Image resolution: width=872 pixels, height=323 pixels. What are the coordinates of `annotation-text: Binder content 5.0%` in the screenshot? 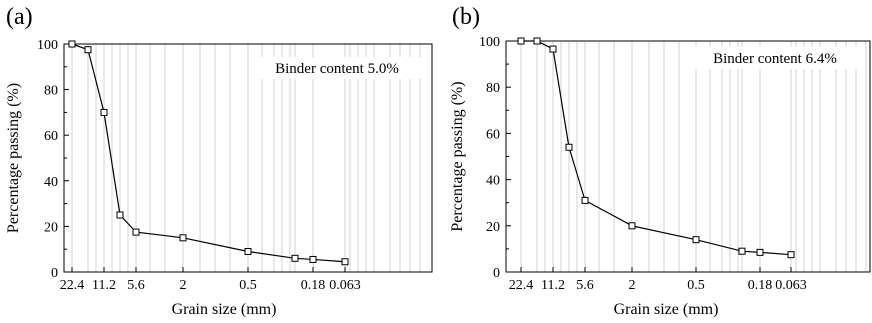 It's located at (337, 69).